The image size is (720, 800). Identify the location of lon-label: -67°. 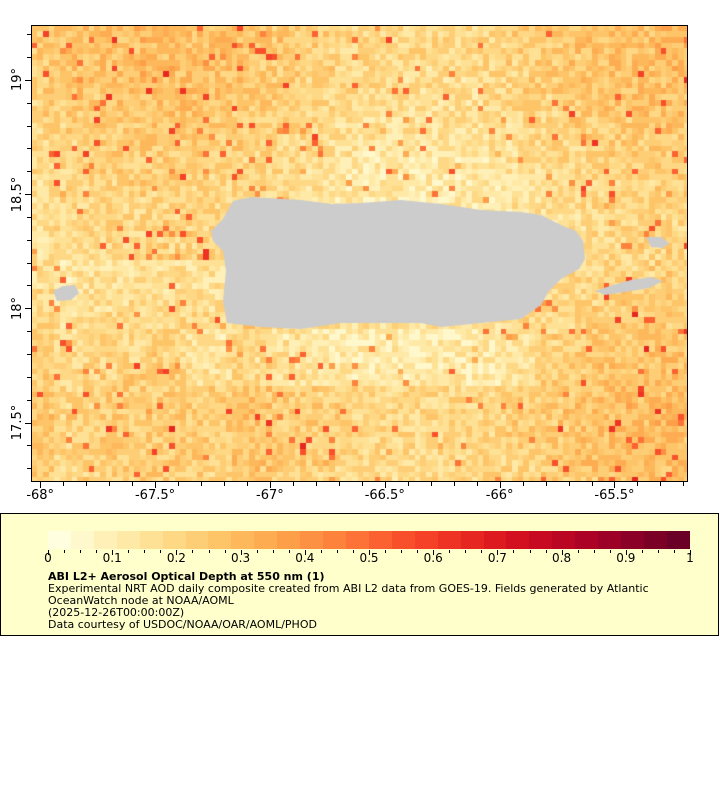
(270, 495).